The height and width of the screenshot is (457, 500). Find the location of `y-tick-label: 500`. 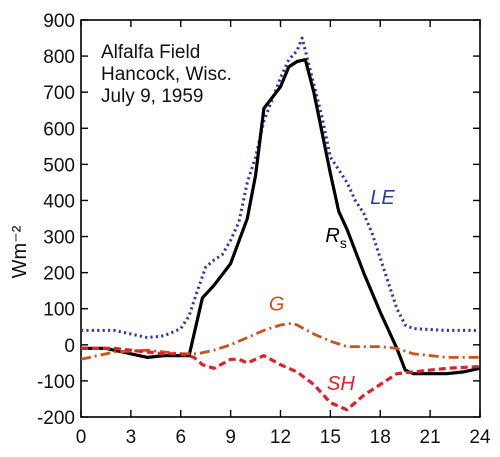

y-tick-label: 500 is located at coordinates (59, 165).